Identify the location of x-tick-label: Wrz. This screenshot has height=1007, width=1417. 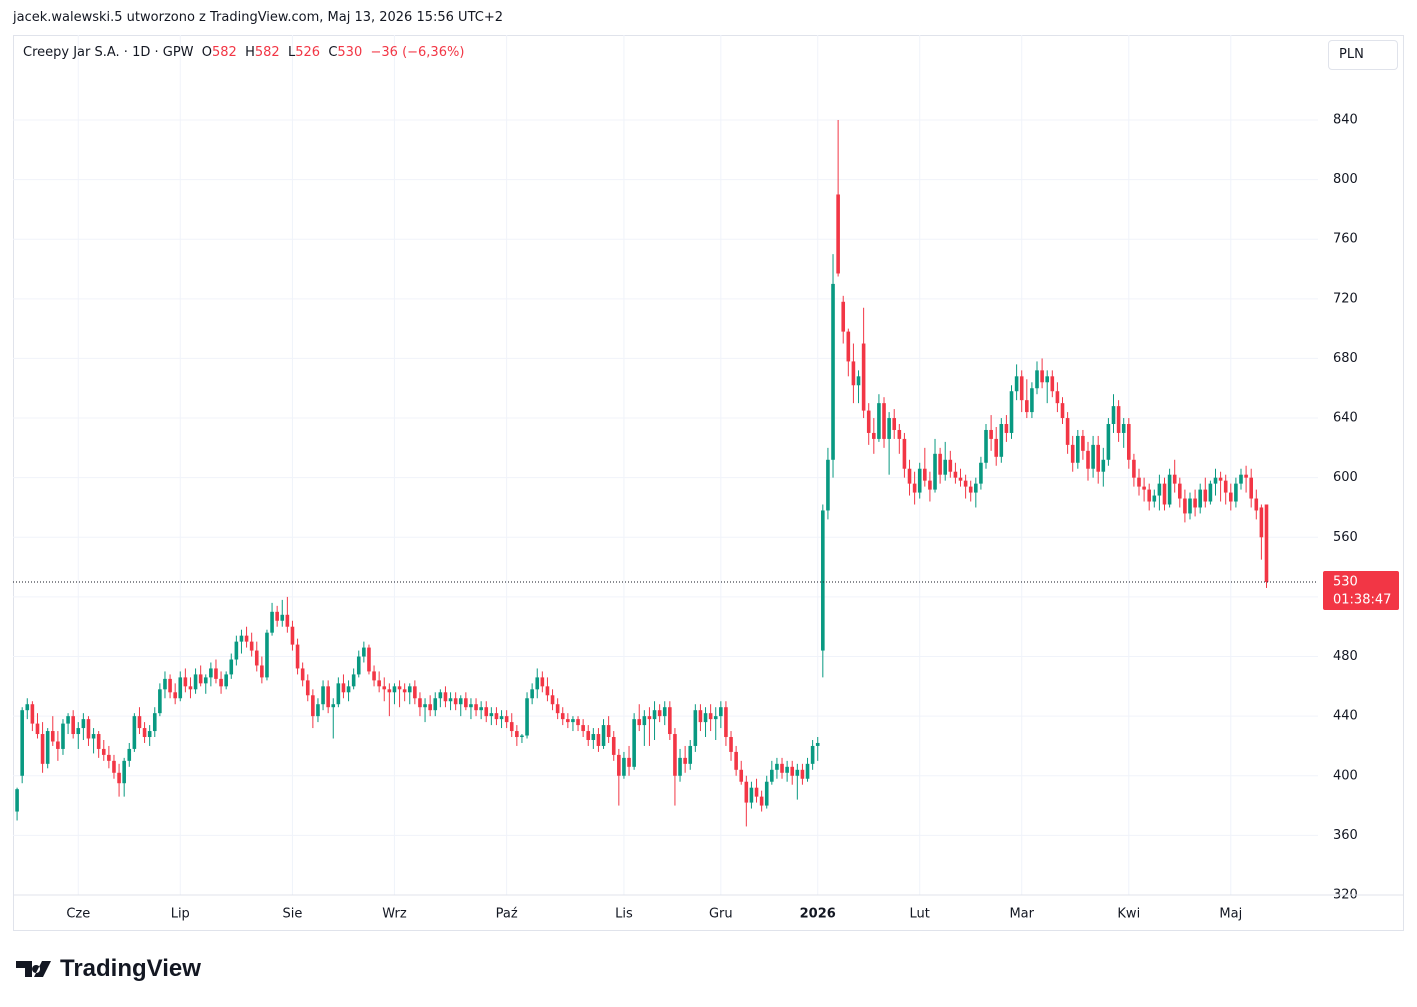
(394, 914).